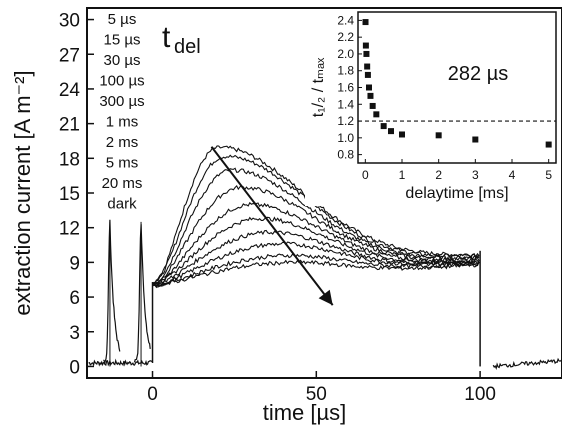 This screenshot has height=430, width=562. What do you see at coordinates (187, 47) in the screenshot?
I see `tdel-annotation-subscript: del` at bounding box center [187, 47].